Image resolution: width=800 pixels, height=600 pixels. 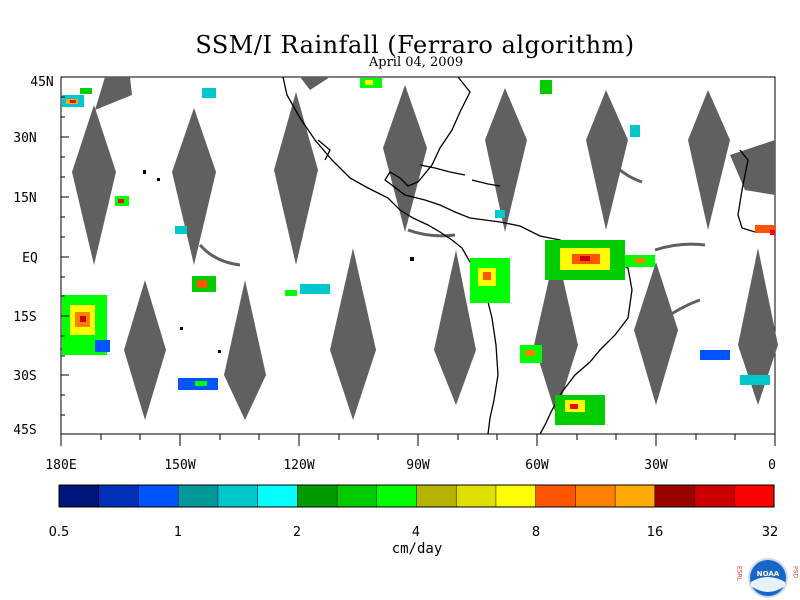 I want to click on lon-label: 120W, so click(x=298, y=465).